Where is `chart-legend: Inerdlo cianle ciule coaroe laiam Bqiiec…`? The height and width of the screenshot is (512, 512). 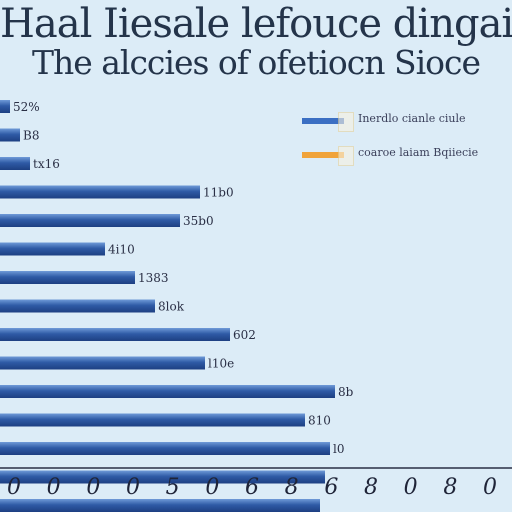
chart-legend: Inerdlo cianle ciule coaroe laiam Bqiiec… is located at coordinates (402, 142).